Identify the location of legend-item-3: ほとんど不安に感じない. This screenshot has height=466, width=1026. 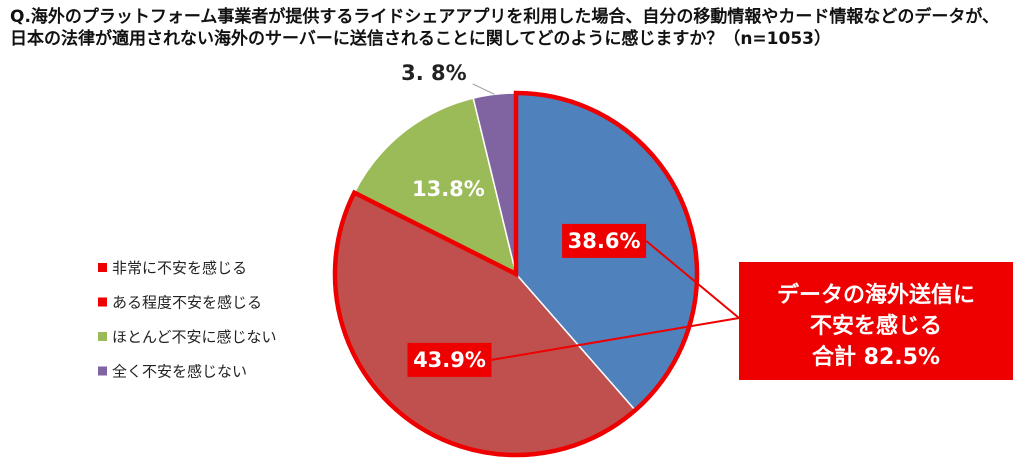
(194, 337).